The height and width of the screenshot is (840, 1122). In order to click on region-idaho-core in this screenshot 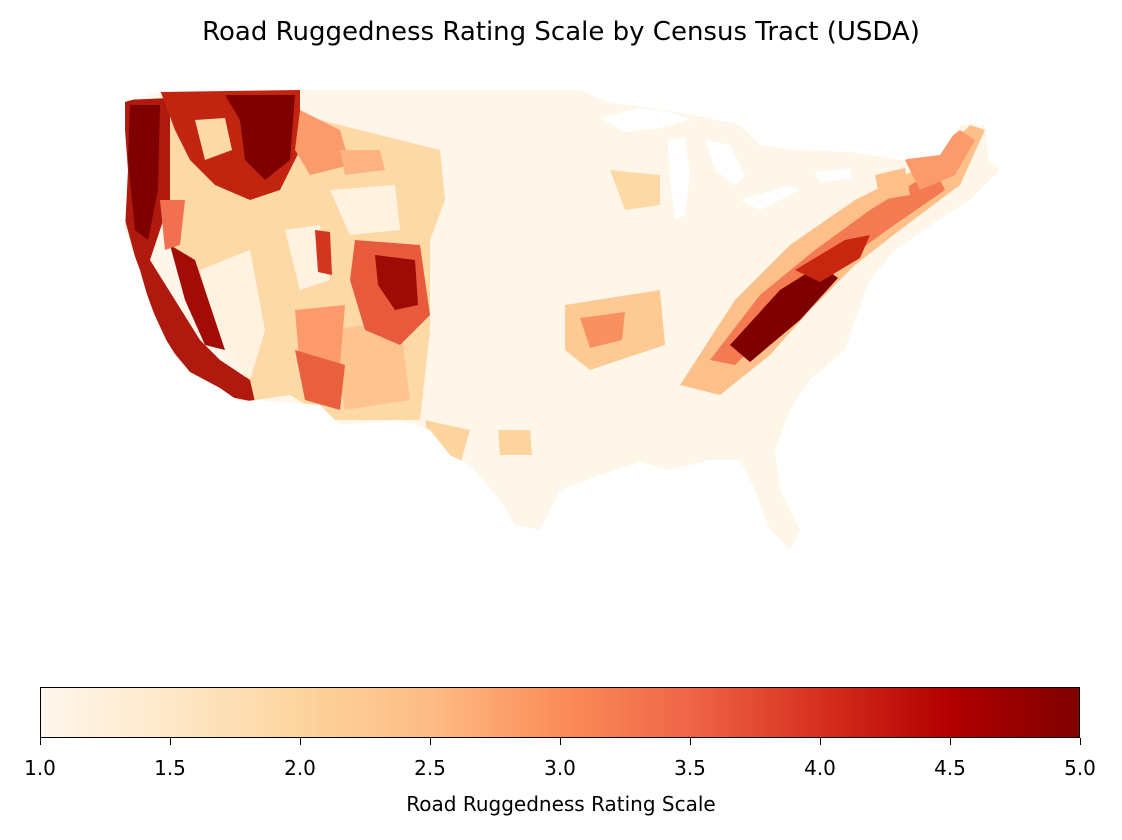, I will do `click(260, 137)`.